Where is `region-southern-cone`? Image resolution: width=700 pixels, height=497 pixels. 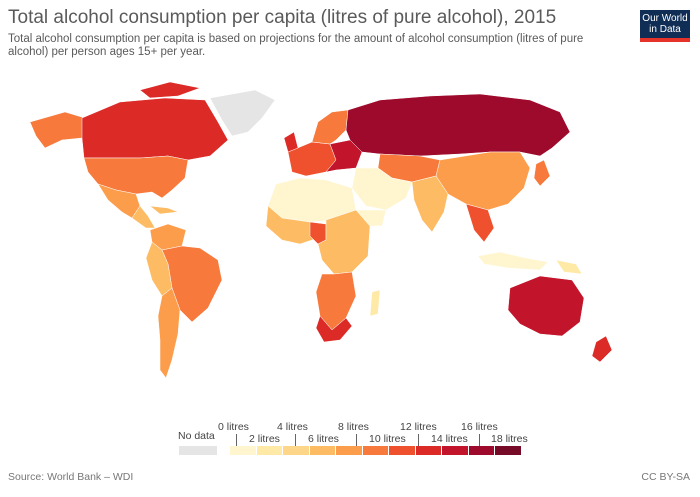
region-southern-cone is located at coordinates (169, 333).